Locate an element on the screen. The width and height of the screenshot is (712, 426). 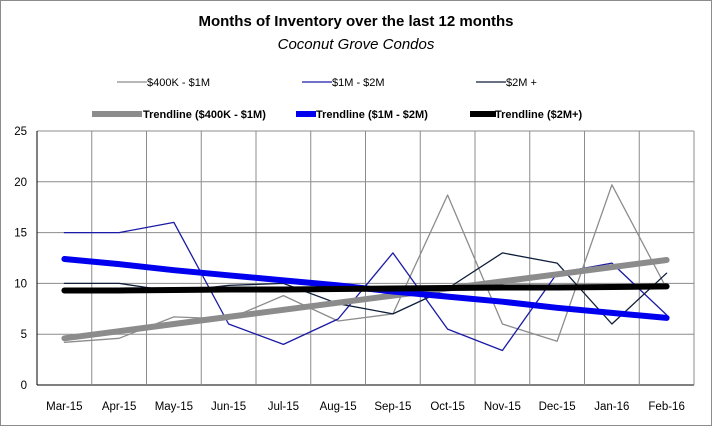
legend-label-trend-400k-1m: Trendline ($400K - $1M) is located at coordinates (204, 115).